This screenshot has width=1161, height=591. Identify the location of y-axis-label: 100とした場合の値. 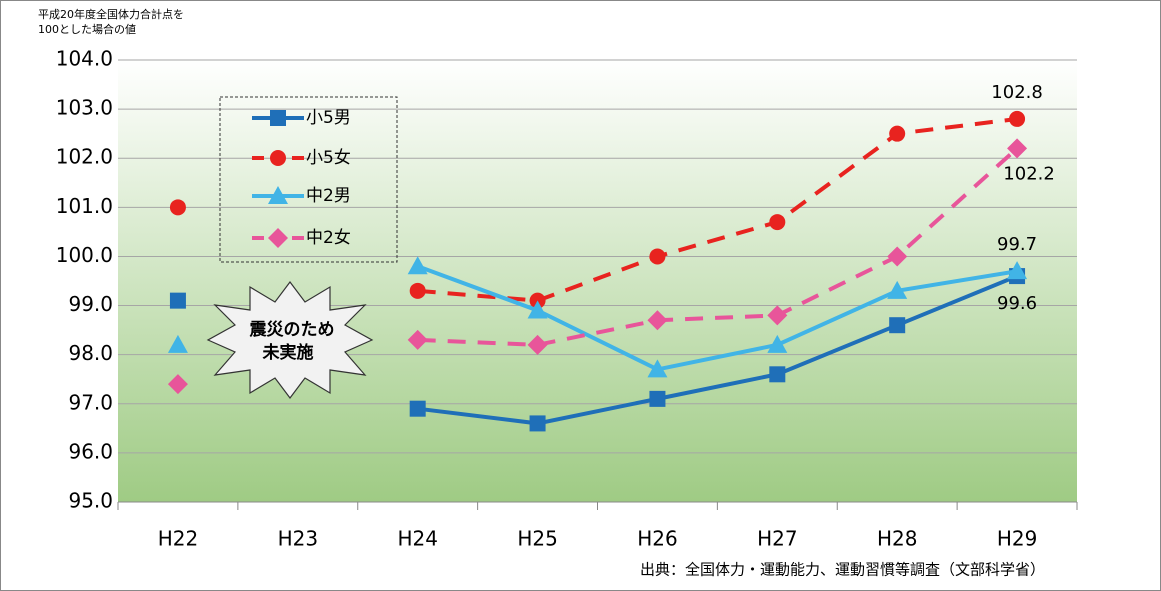
(87, 29).